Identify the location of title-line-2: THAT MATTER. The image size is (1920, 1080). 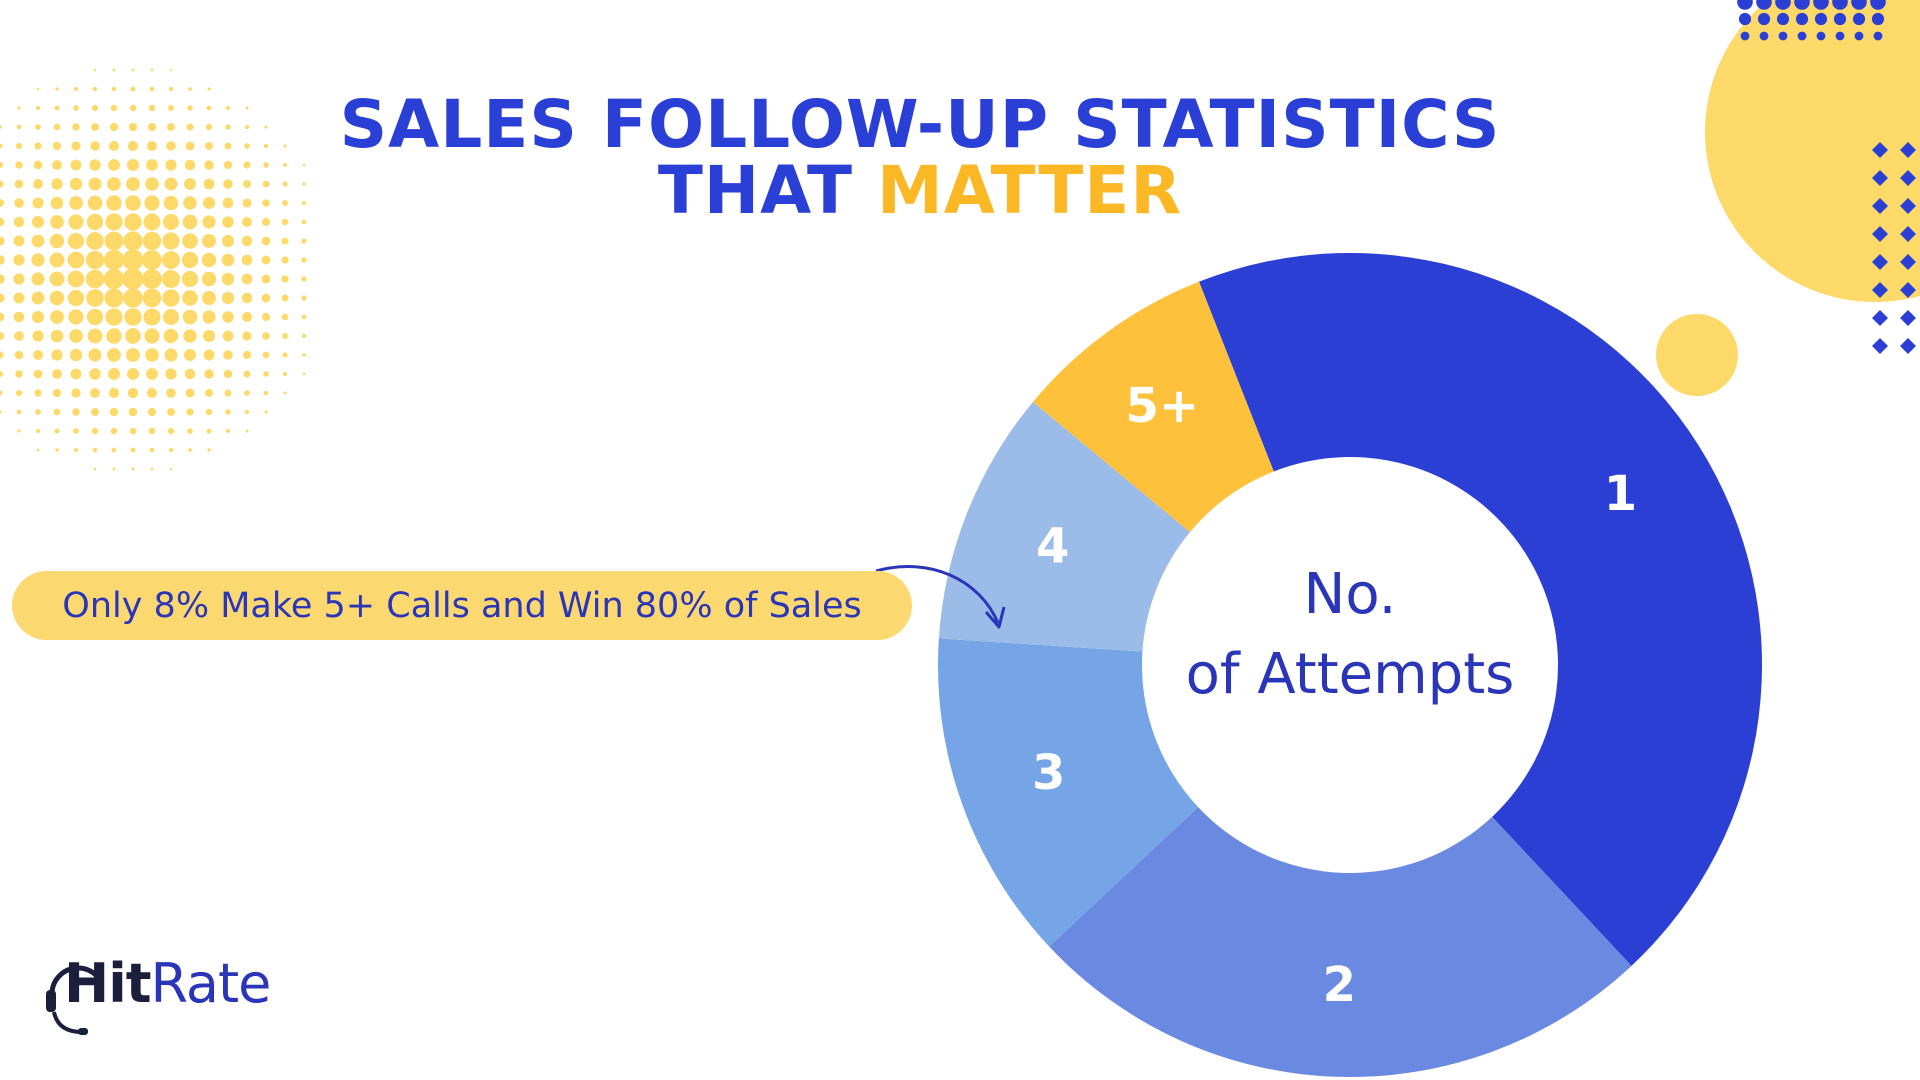
(920, 191).